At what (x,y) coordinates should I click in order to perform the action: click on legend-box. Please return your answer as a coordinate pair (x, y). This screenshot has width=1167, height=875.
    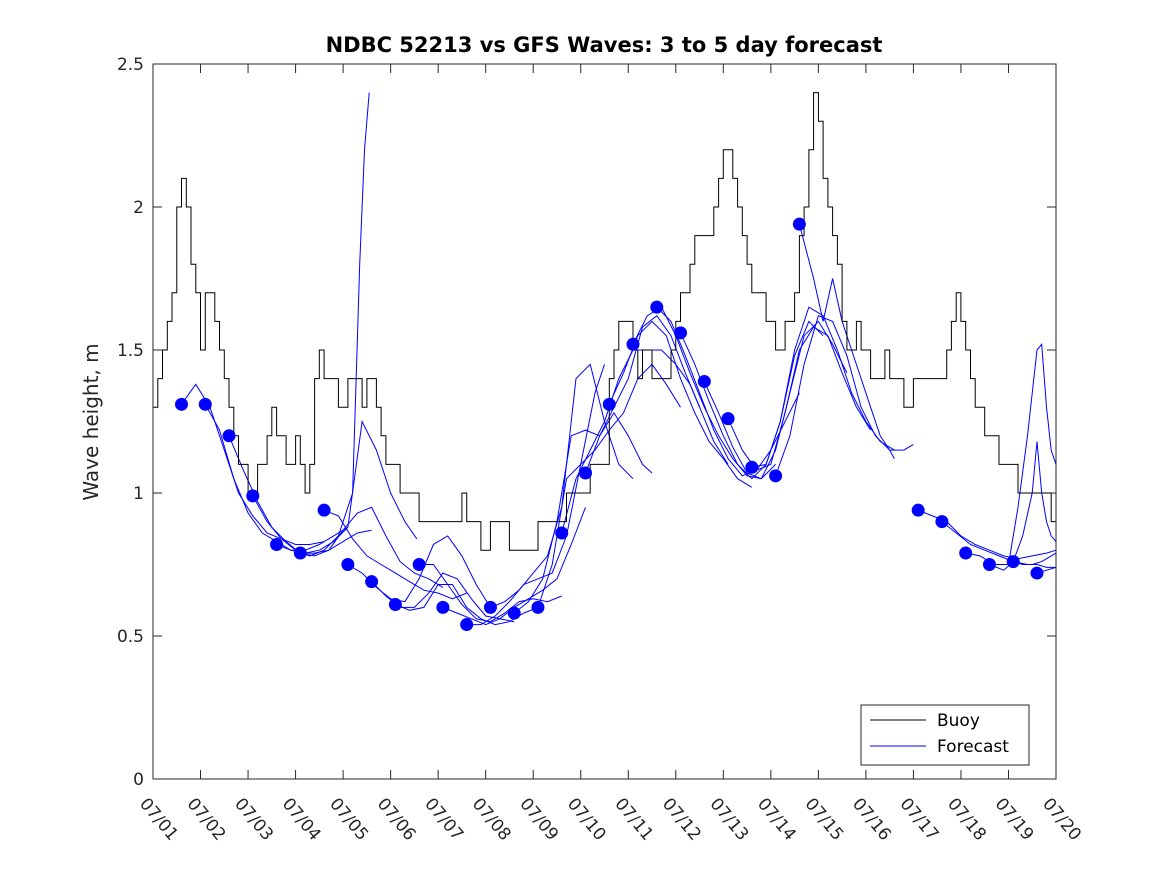
    Looking at the image, I should click on (945, 735).